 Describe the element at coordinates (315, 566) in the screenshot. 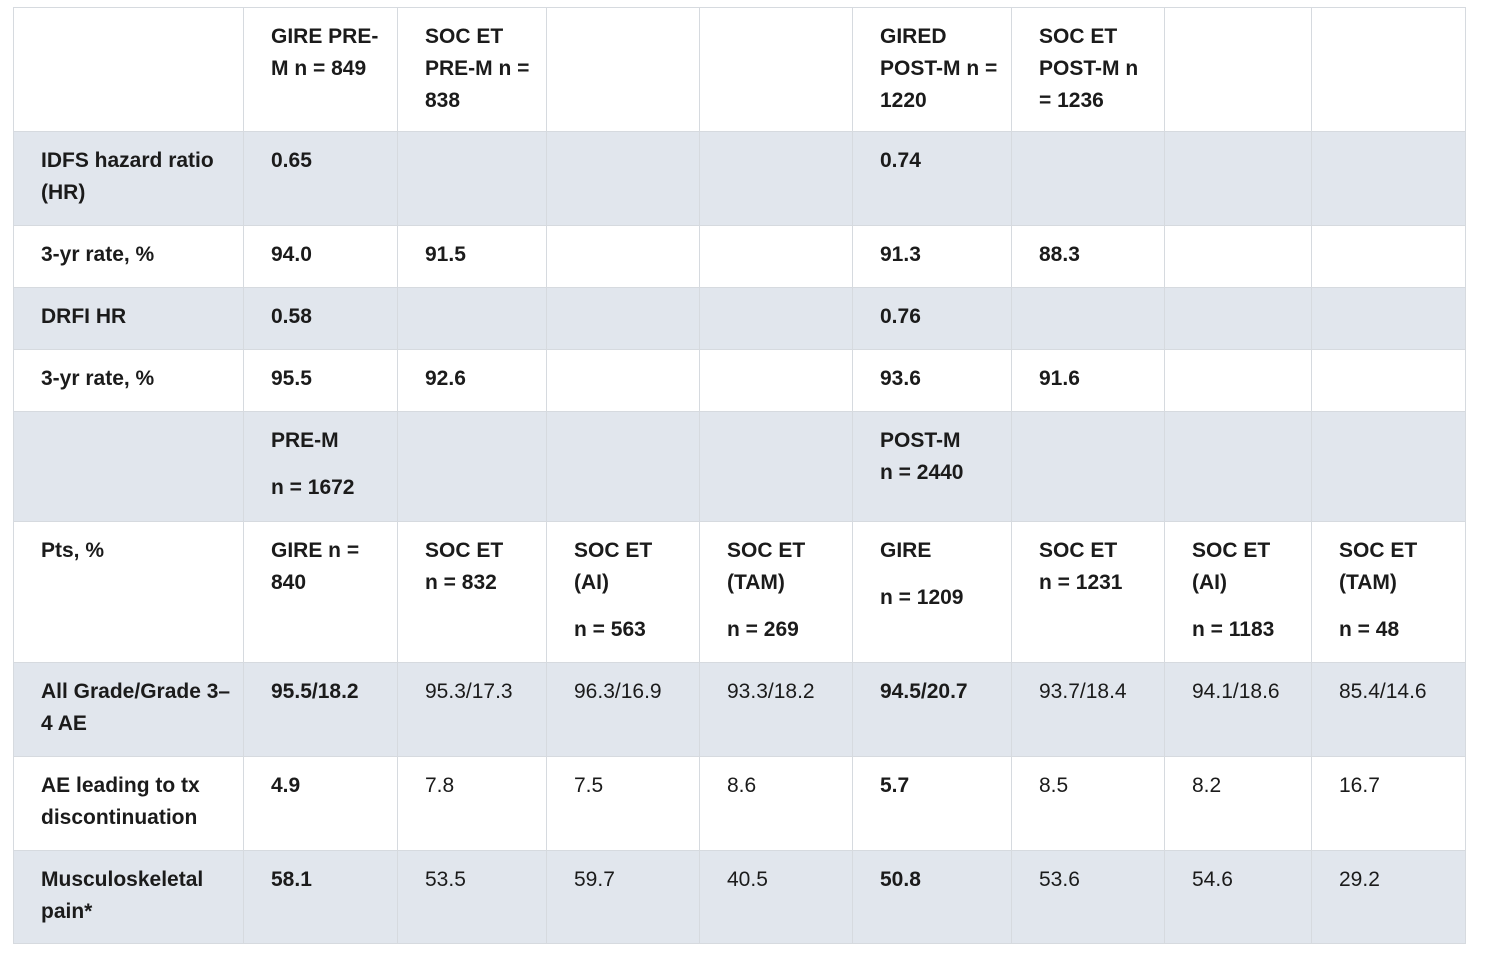

I see `cell-text: GIRE n = 840` at that location.